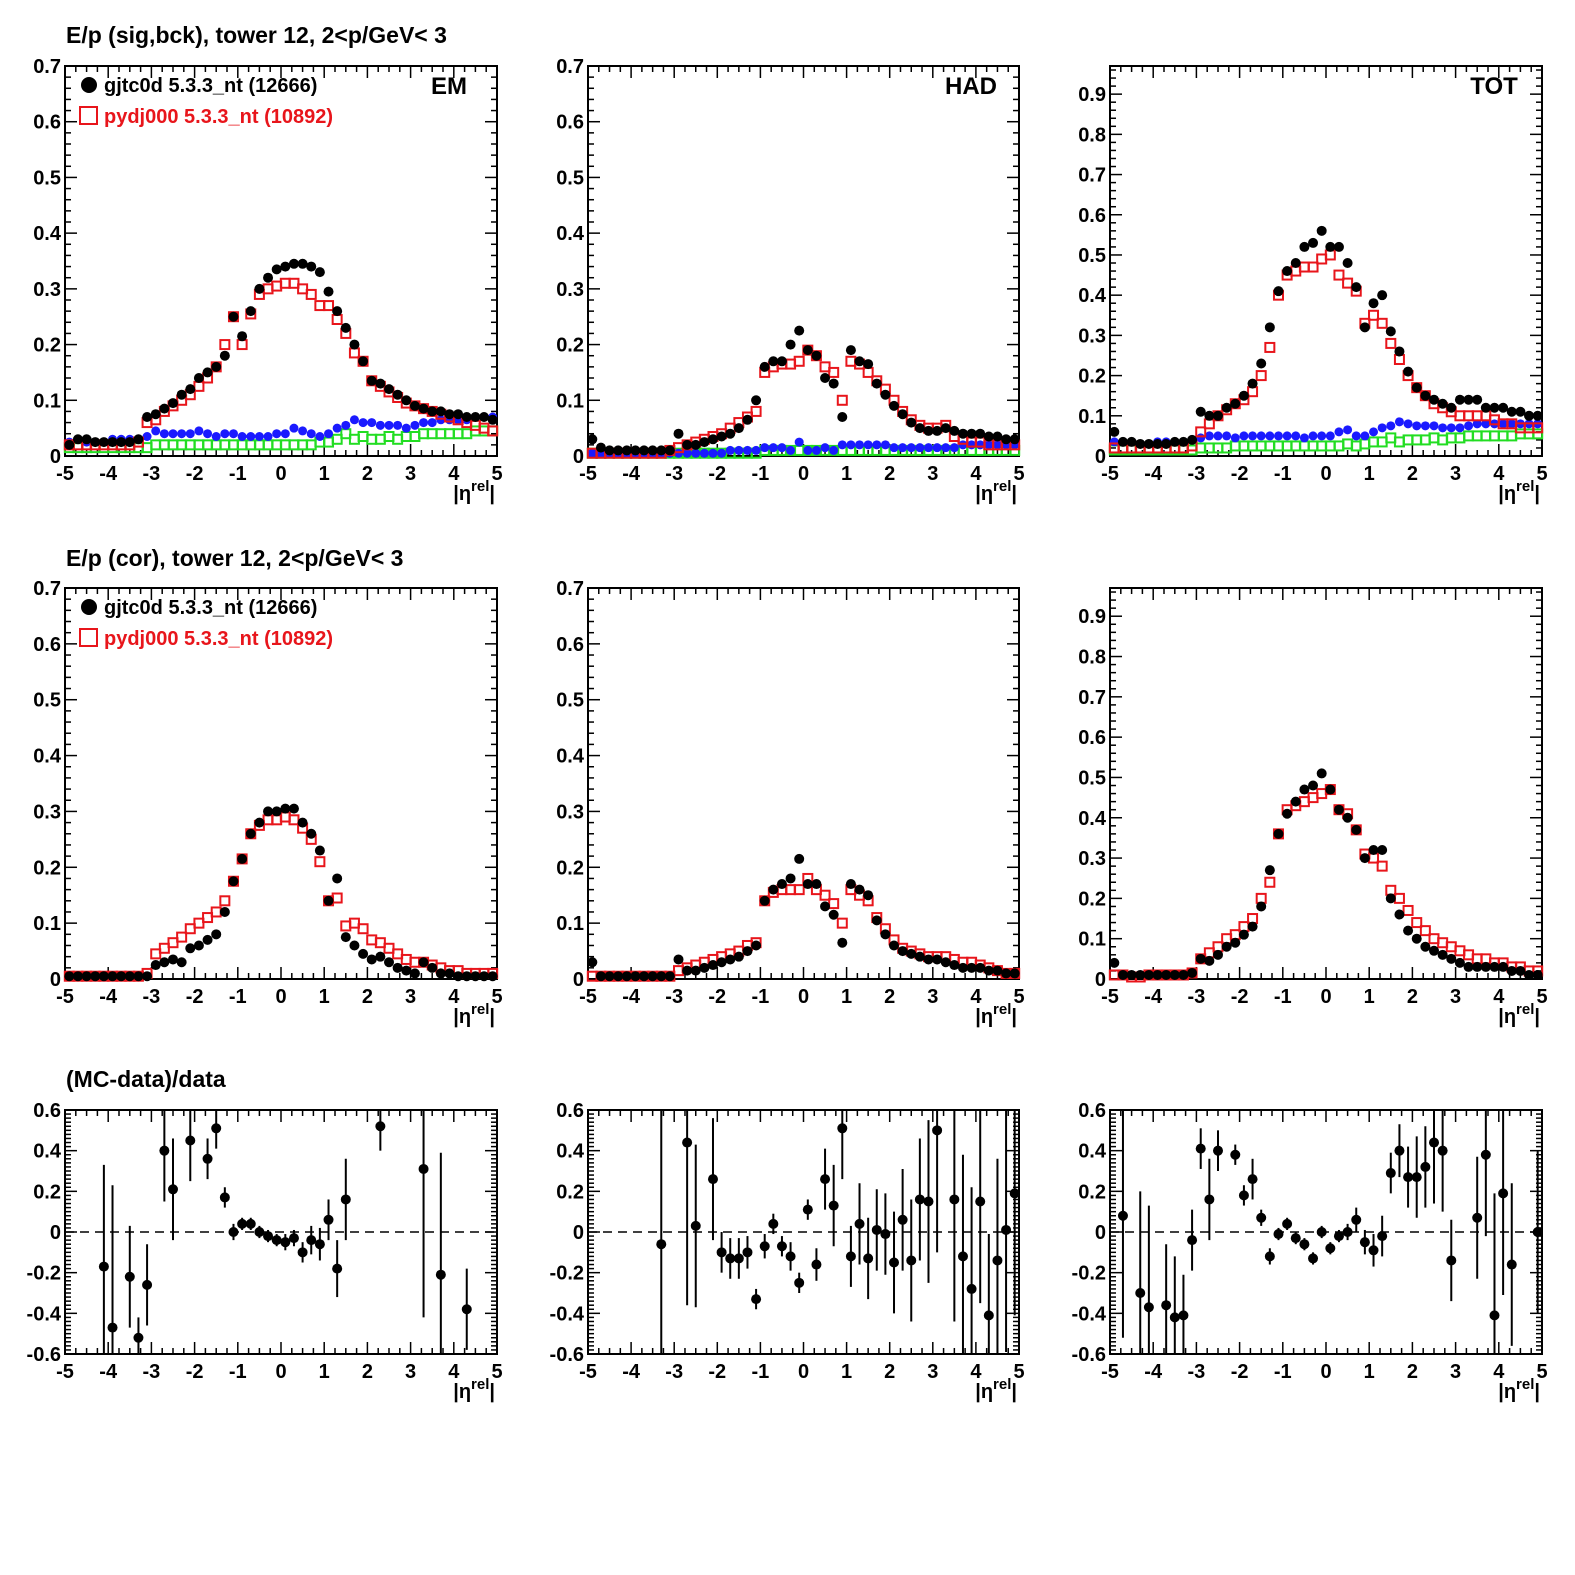 Image resolution: width=1575 pixels, height=1575 pixels. I want to click on legend-mc-label: pydj000 5.3.3_nt (10892), so click(218, 117).